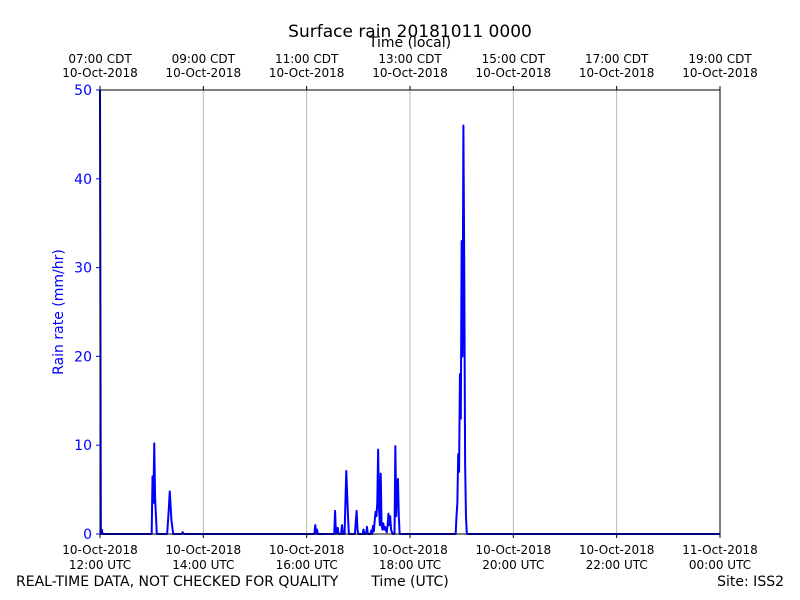 The width and height of the screenshot is (800, 600). Describe the element at coordinates (514, 59) in the screenshot. I see `x2-tick-label-time: 15:00 CDT` at that location.